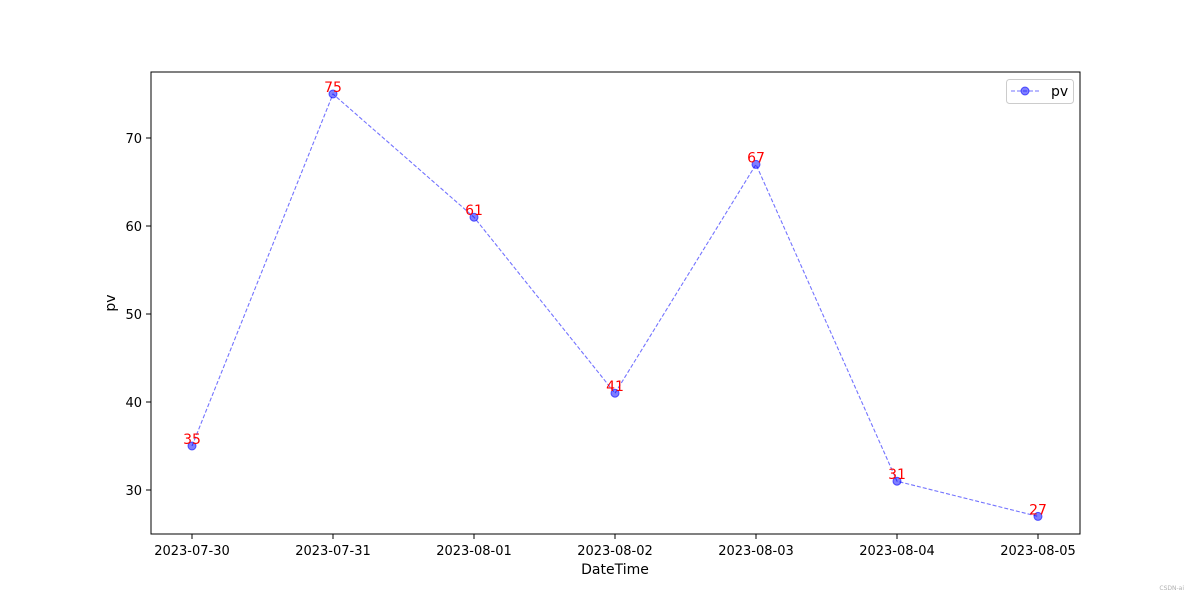 The width and height of the screenshot is (1200, 600). What do you see at coordinates (897, 551) in the screenshot?
I see `x-tick-label: 2023-08-04` at bounding box center [897, 551].